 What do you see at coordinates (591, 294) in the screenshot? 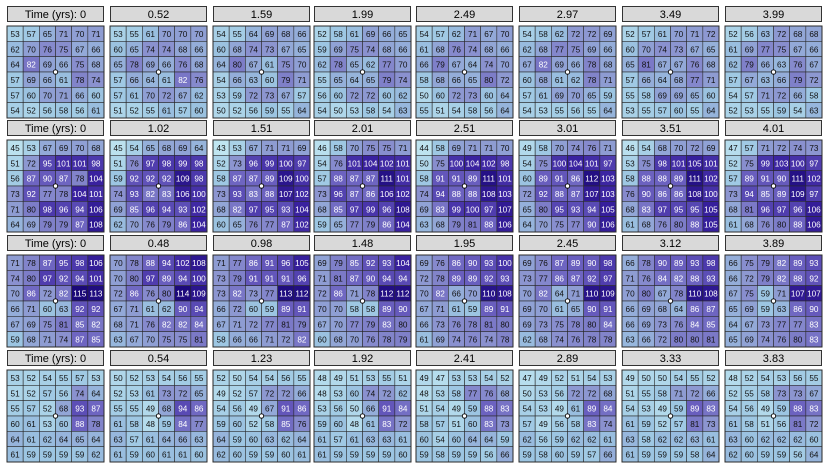
I see `heatmap-cell-value: 110` at bounding box center [591, 294].